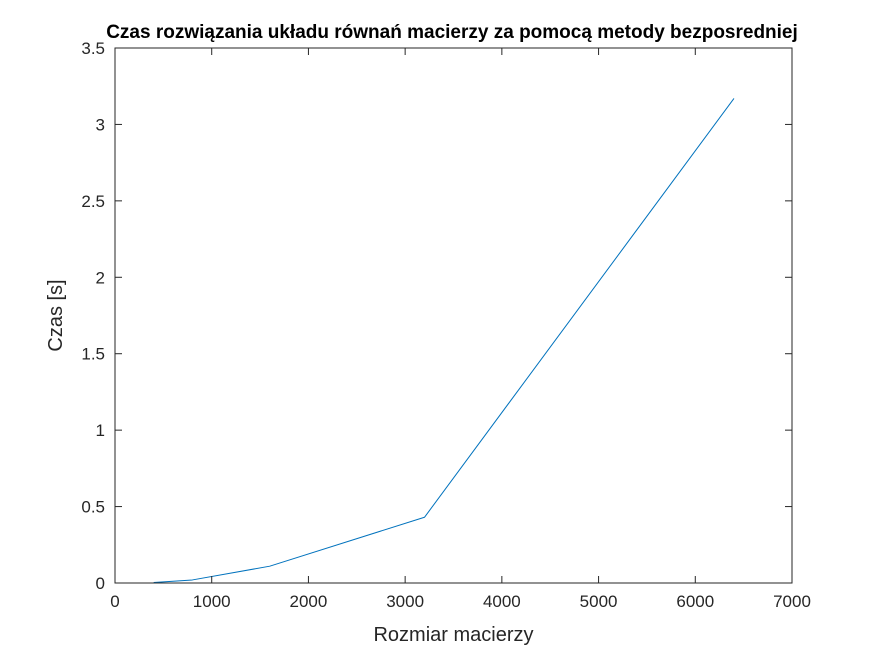 The image size is (875, 656). Describe the element at coordinates (100, 277) in the screenshot. I see `y-tick-label: 2` at that location.